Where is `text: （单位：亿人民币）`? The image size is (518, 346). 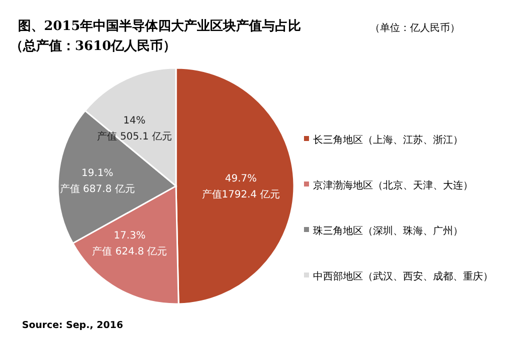 text: （单位：亿人民币） is located at coordinates (415, 28).